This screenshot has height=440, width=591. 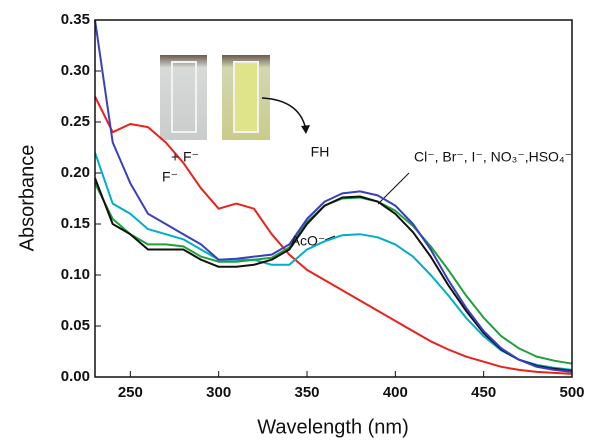 What do you see at coordinates (130, 392) in the screenshot?
I see `x-tick-label: 250` at bounding box center [130, 392].